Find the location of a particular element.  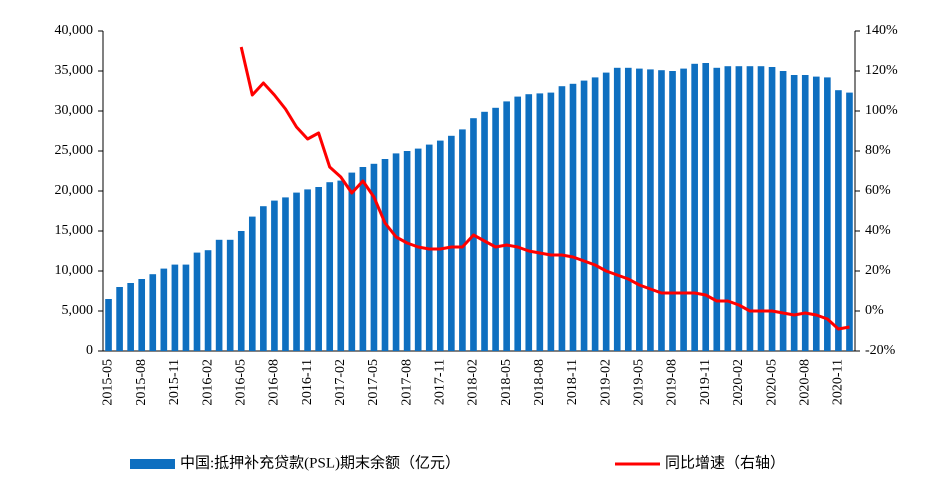

y-tick-label: 10,000 is located at coordinates (74, 270).